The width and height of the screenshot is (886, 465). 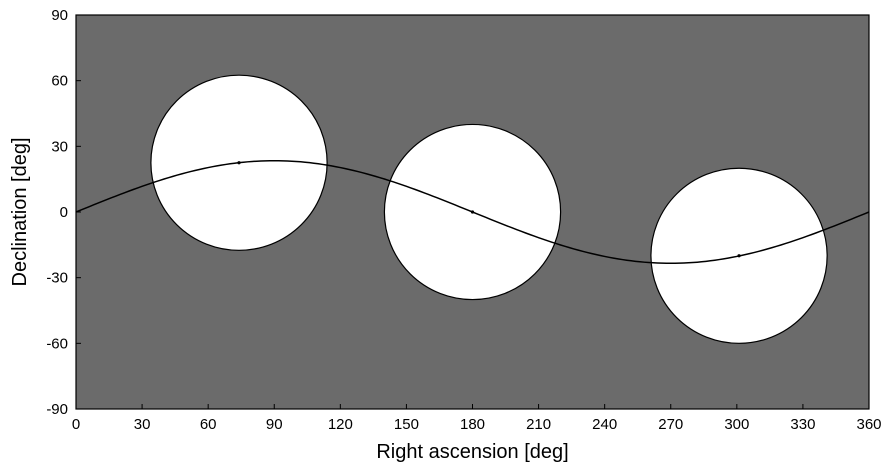 I want to click on y-axis: -90 -60 -30 0 30 60 90, so click(x=63, y=212).